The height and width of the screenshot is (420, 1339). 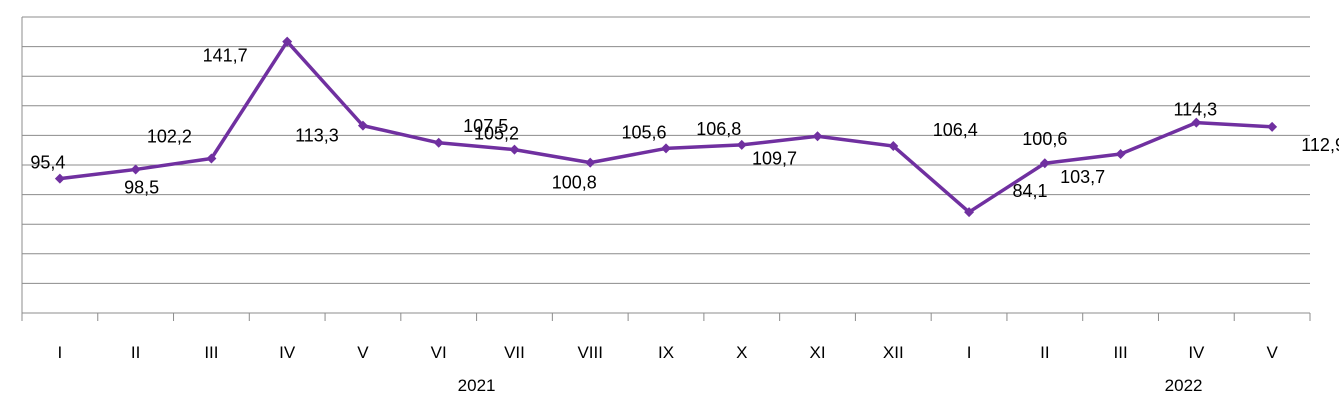 What do you see at coordinates (47, 163) in the screenshot?
I see `data-label: 95,4` at bounding box center [47, 163].